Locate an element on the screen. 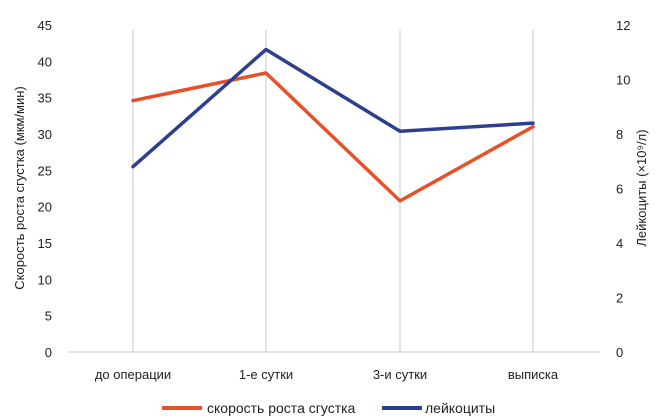  right-axis-title: Лейкоциты (×10⁹/л) is located at coordinates (641, 187).